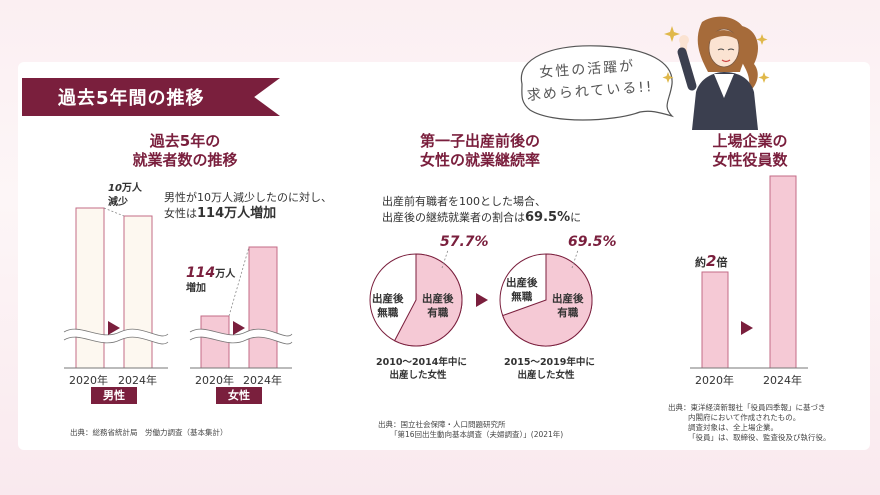  I want to click on pie2-callout-line, so click(575, 259).